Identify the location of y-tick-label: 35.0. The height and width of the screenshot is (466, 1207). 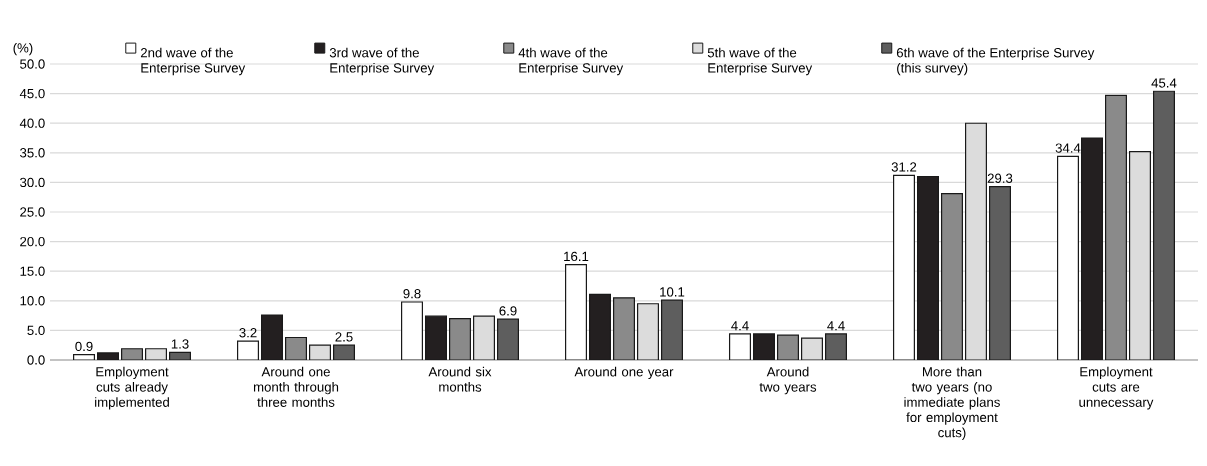
(32, 153).